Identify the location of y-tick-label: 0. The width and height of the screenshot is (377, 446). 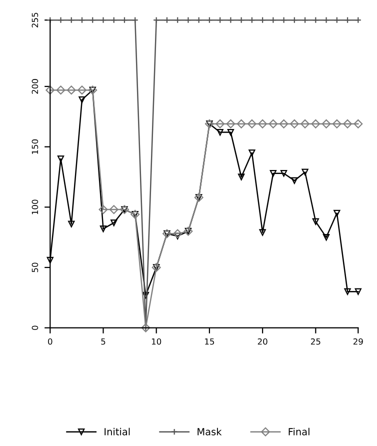
(35, 328).